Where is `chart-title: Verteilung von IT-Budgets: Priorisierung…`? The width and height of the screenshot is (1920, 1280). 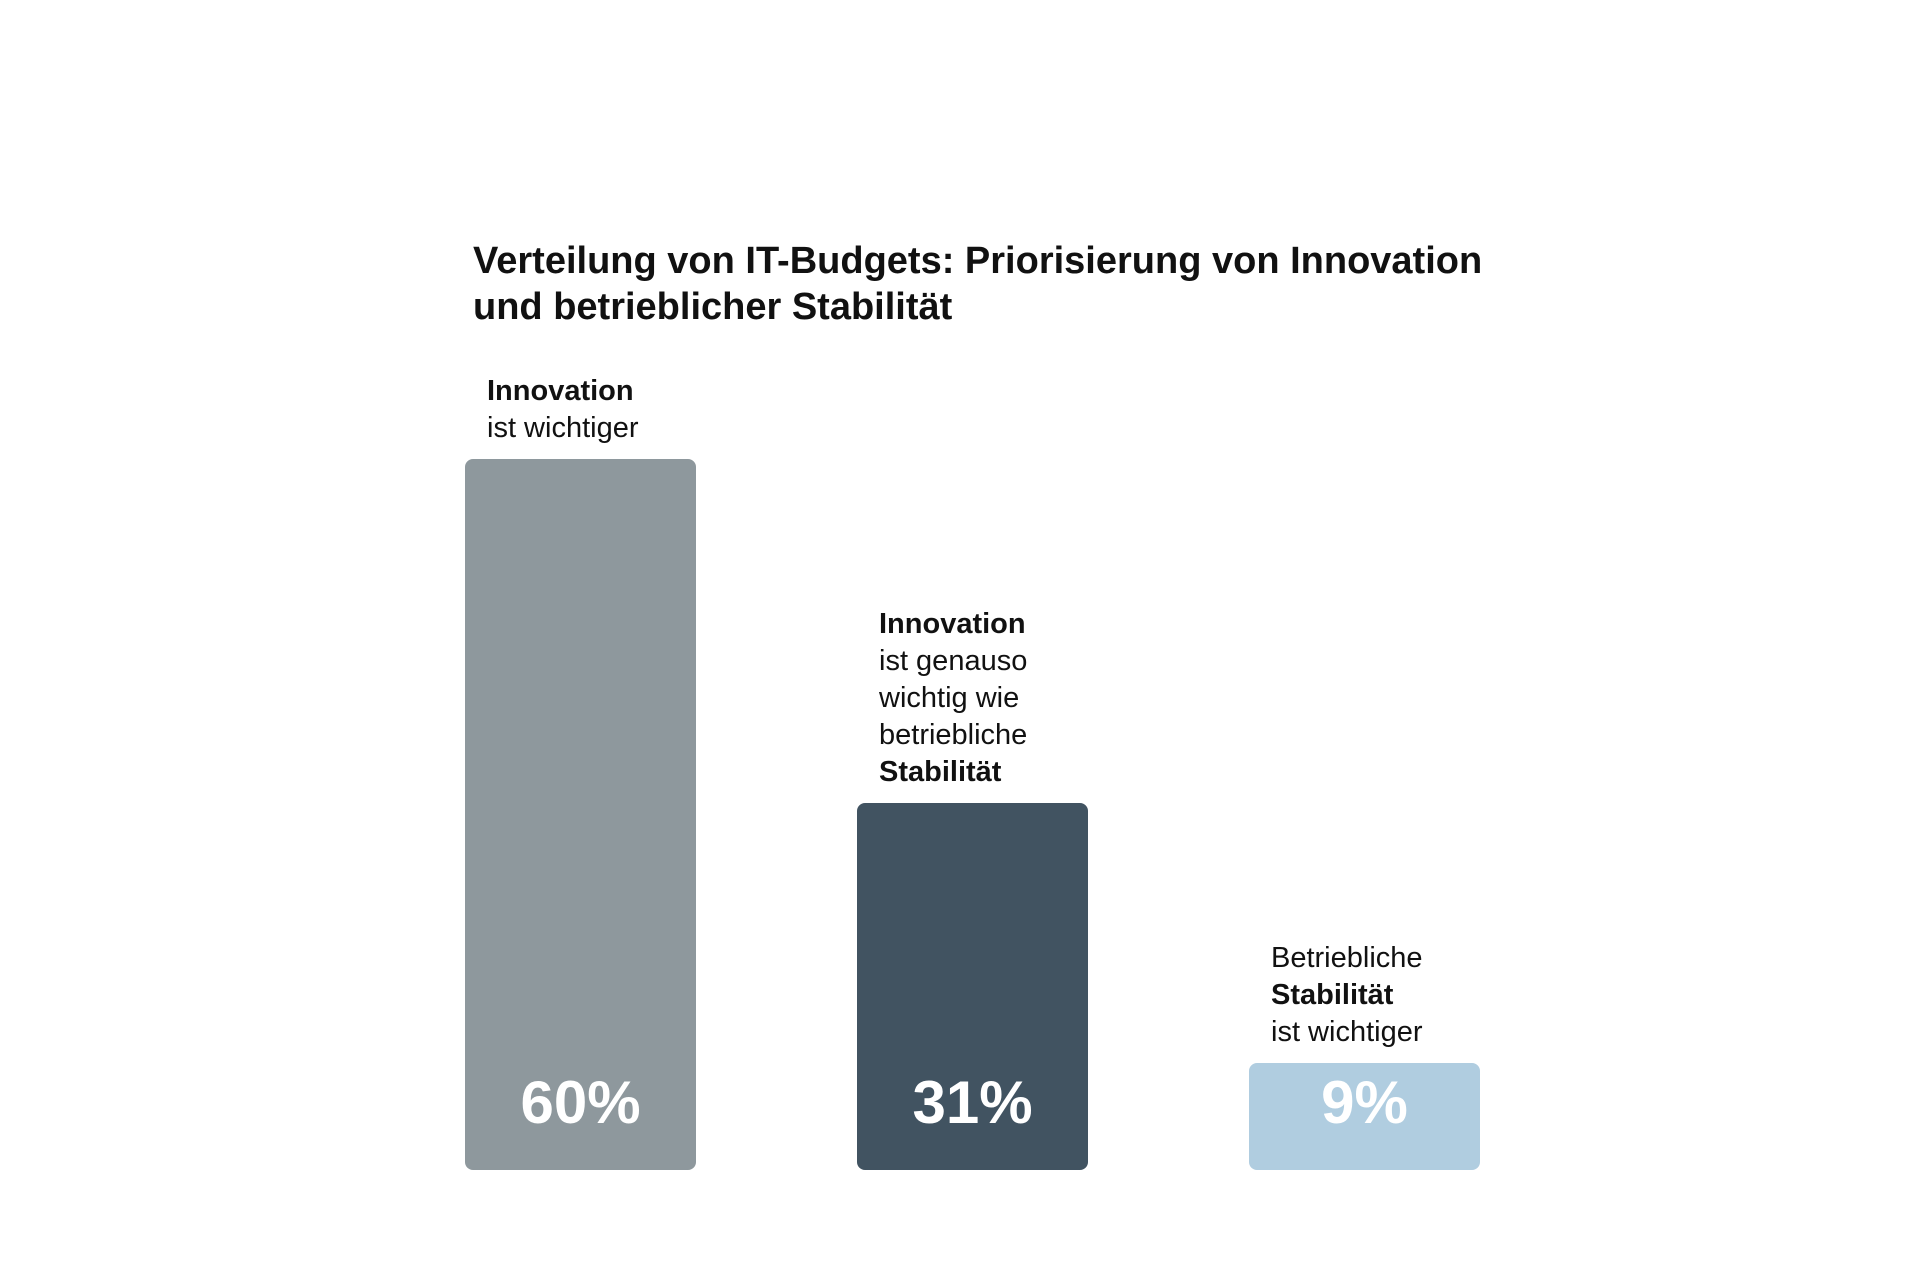
chart-title: Verteilung von IT-Budgets: Priorisierung… is located at coordinates (1023, 284).